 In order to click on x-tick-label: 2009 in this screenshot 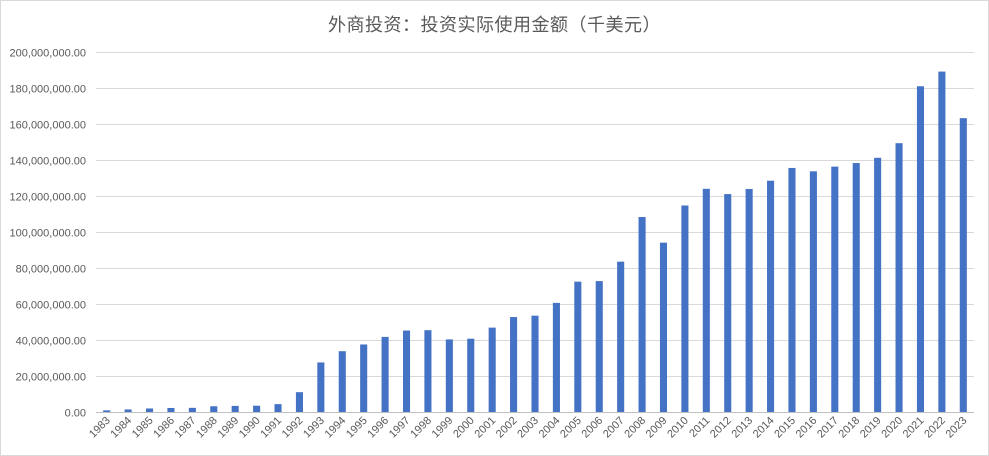, I will do `click(657, 428)`.